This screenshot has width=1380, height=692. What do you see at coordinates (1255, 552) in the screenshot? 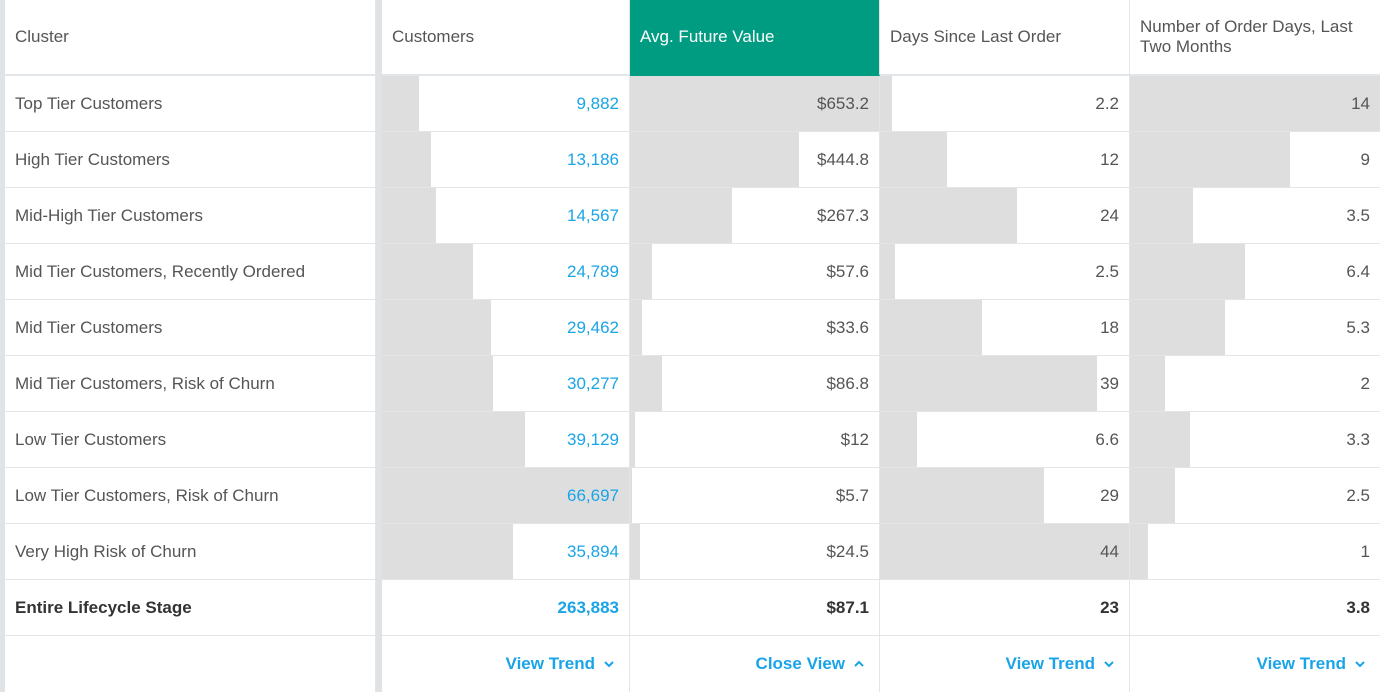
I see `nod-cell: 1` at bounding box center [1255, 552].